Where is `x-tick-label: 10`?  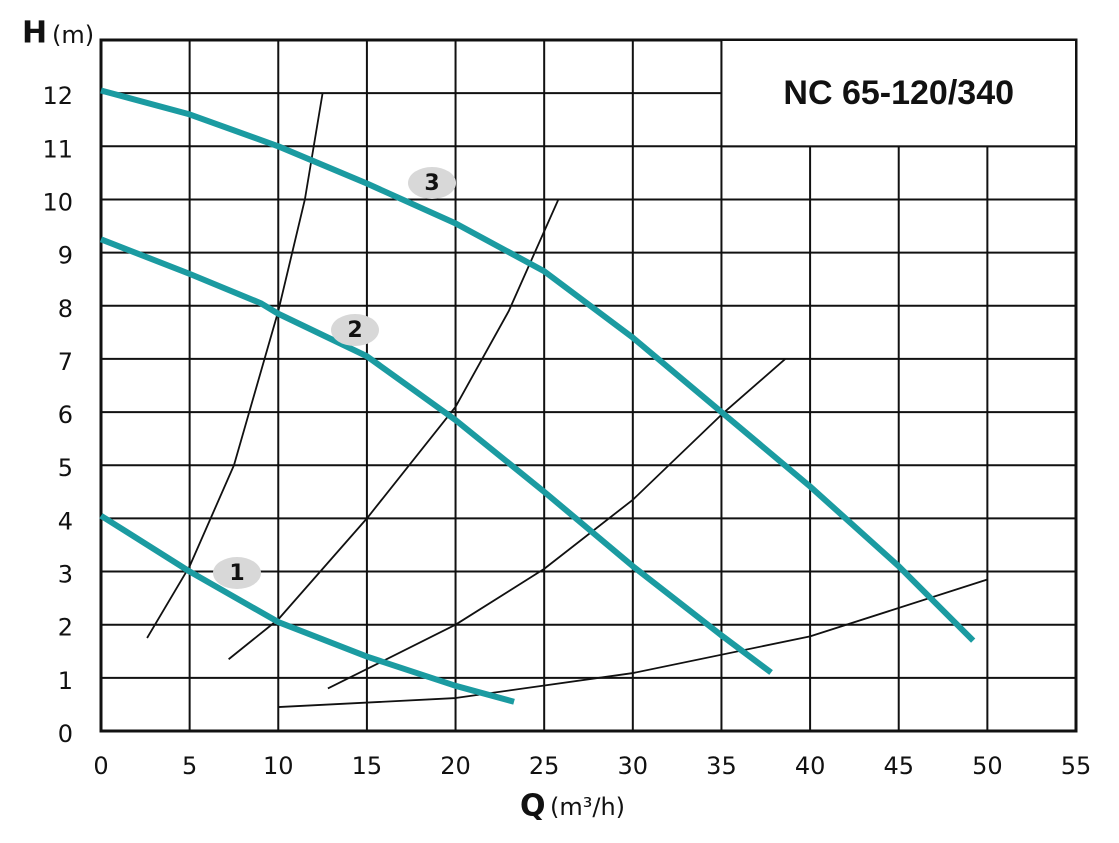 x-tick-label: 10 is located at coordinates (278, 766).